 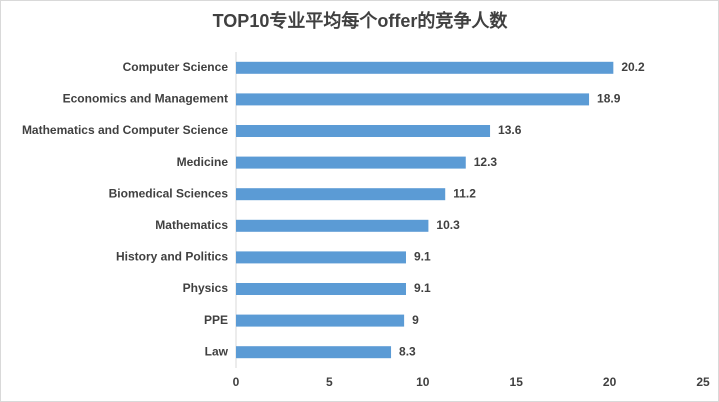 What do you see at coordinates (517, 382) in the screenshot?
I see `x-tick-label: 15` at bounding box center [517, 382].